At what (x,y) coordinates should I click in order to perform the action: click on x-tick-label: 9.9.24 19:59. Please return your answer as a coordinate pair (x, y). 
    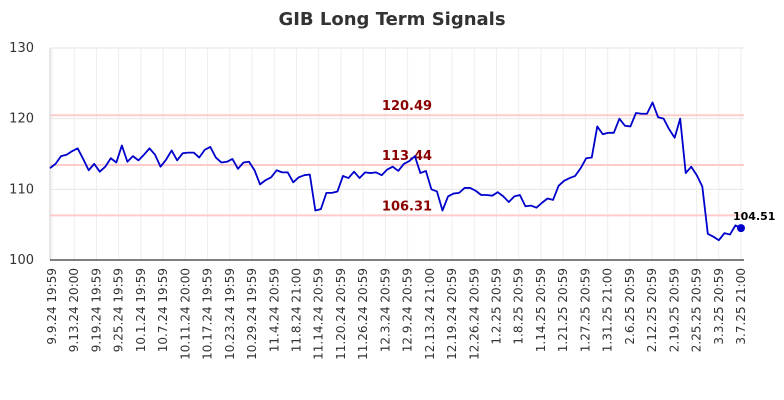
    Looking at the image, I should click on (52, 306).